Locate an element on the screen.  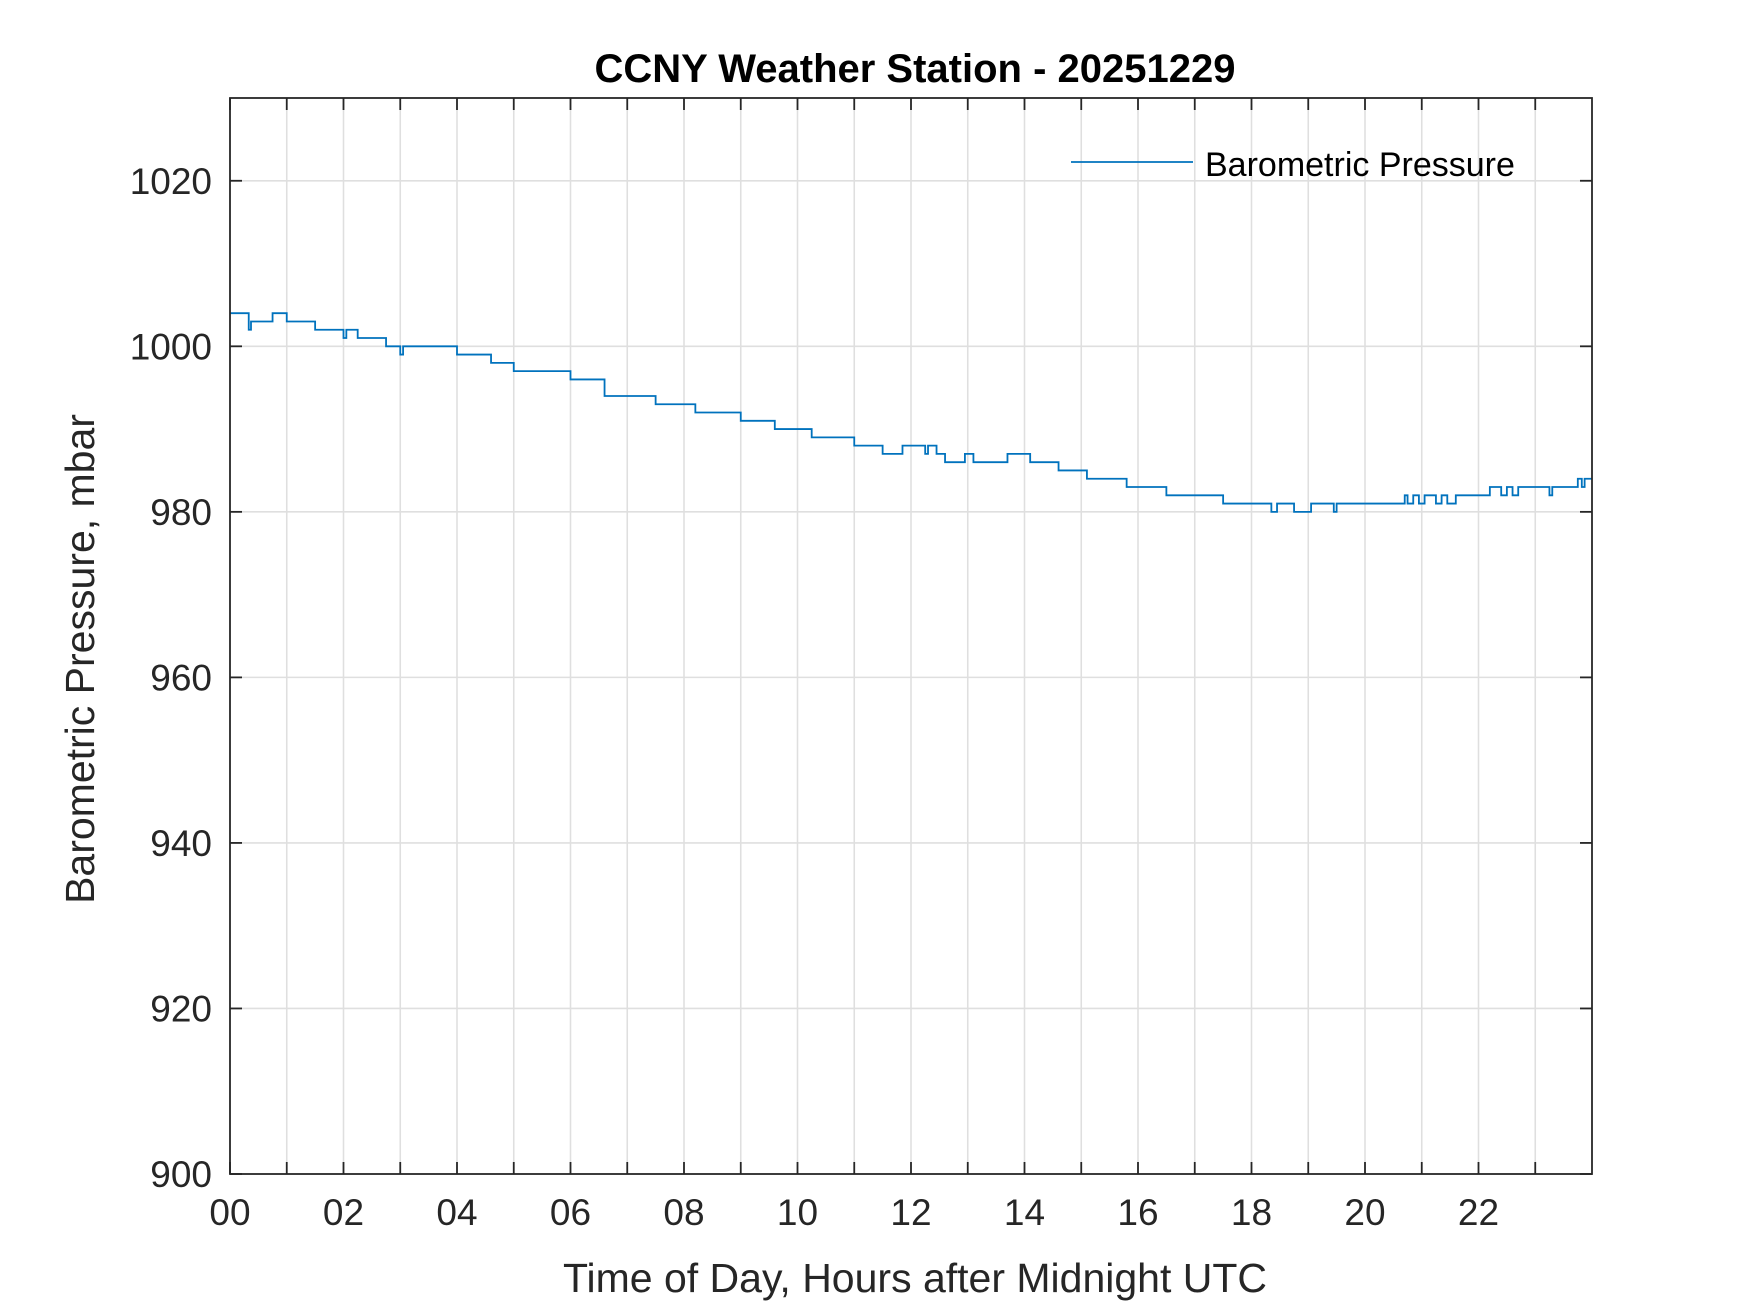
x-tick-label: 00 is located at coordinates (229, 1212).